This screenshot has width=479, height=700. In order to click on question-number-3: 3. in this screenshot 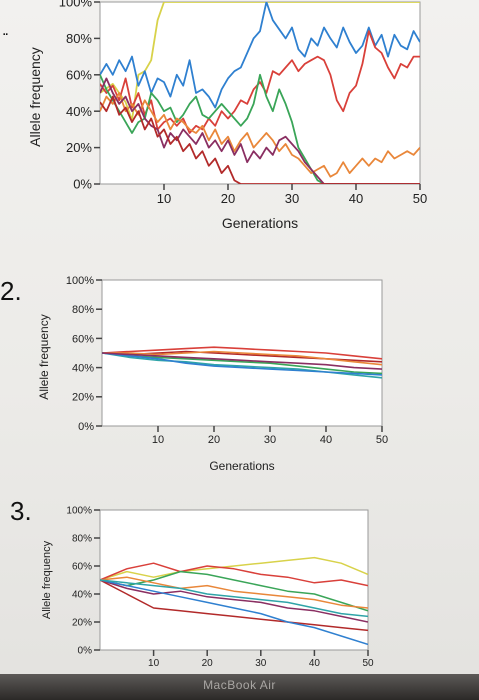, I will do `click(21, 511)`.